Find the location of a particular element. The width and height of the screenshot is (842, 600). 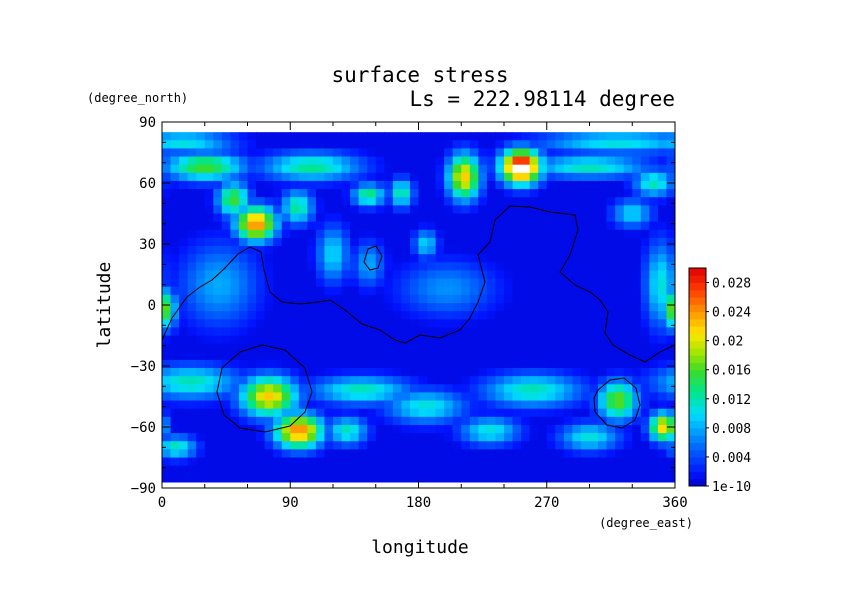

y-tick-label: 0 is located at coordinates (152, 306).